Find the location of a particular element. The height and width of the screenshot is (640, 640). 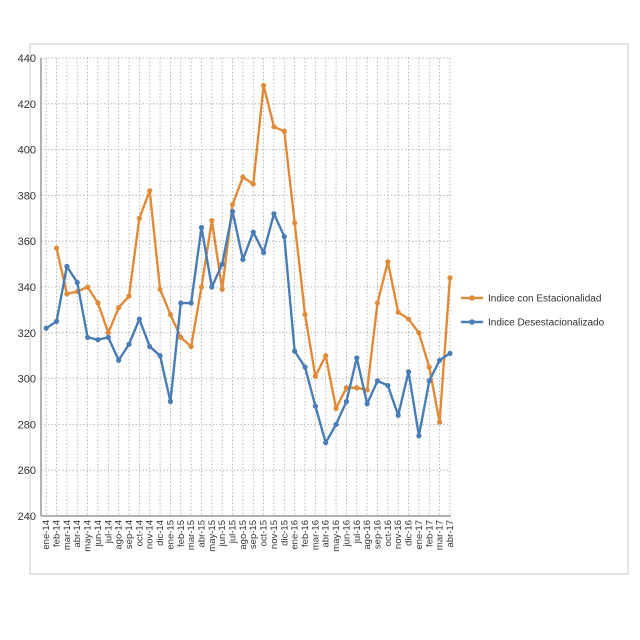

x-tick-label: abr-15 is located at coordinates (201, 533).